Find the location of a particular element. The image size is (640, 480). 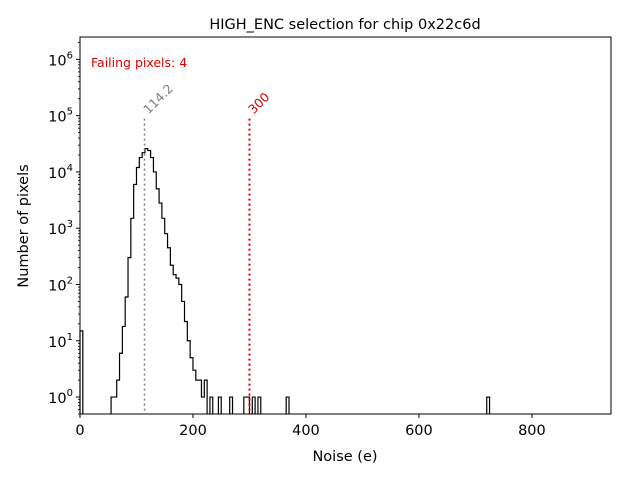

x-tick-label-1: 200 is located at coordinates (193, 431).